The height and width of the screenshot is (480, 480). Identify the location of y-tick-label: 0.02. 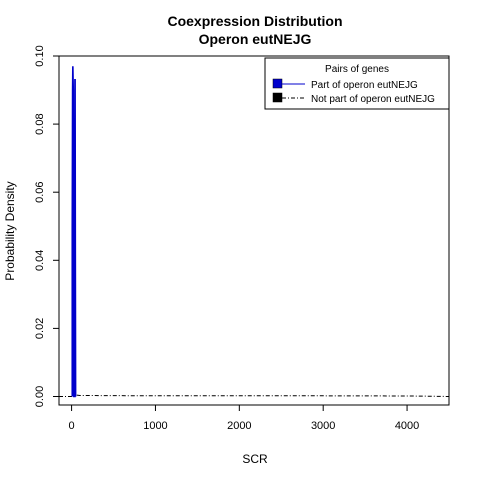
(40, 328).